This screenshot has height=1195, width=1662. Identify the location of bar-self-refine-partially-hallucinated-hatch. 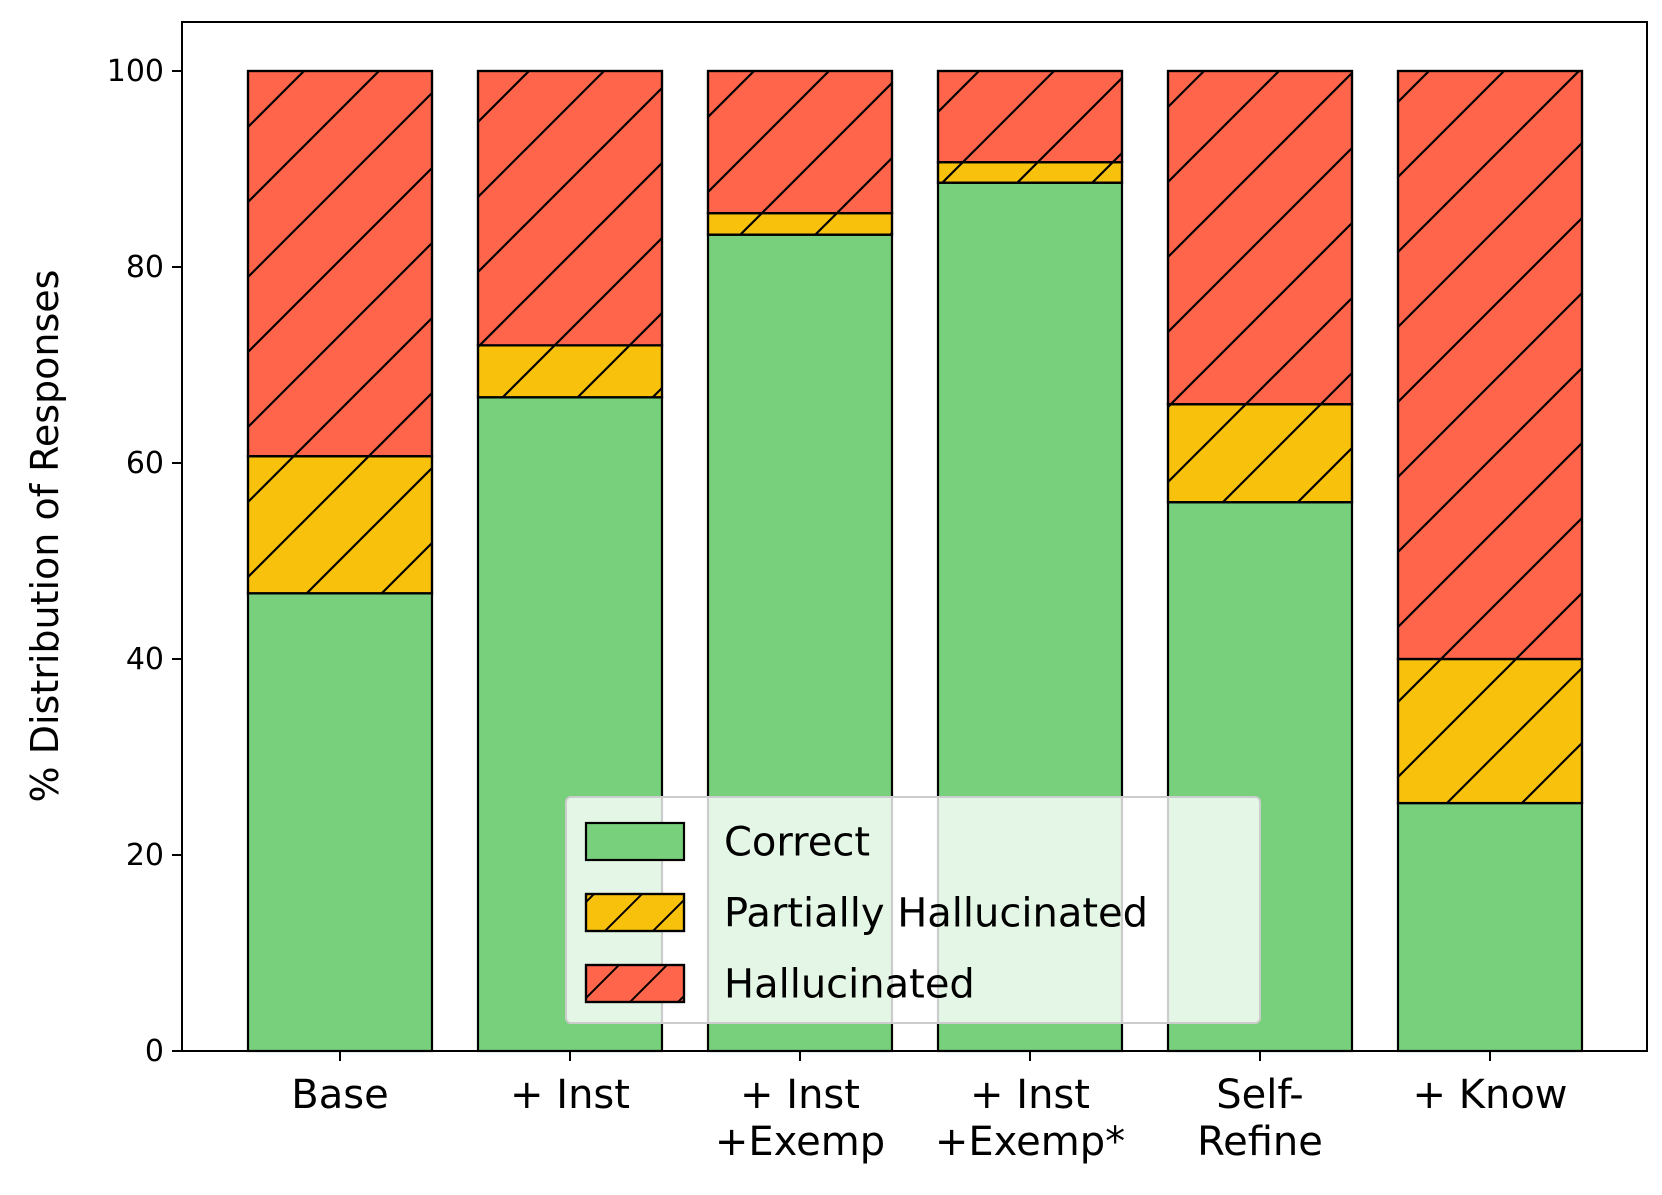
(1260, 453).